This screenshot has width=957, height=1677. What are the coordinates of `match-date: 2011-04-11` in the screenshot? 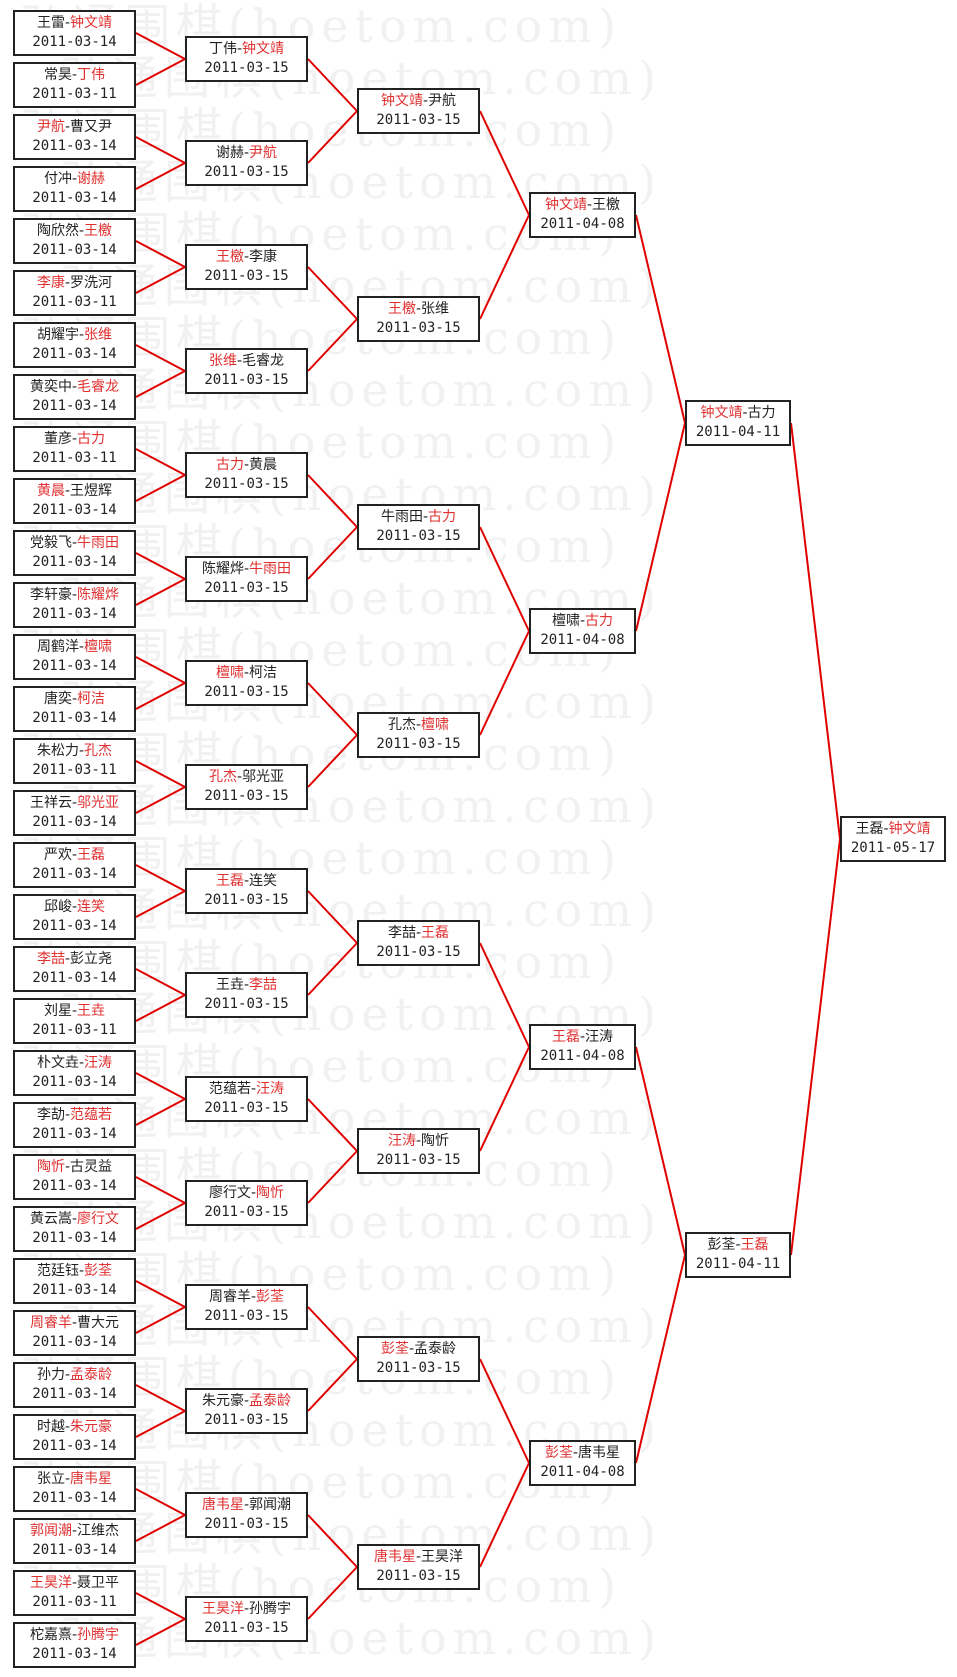 It's located at (738, 1264).